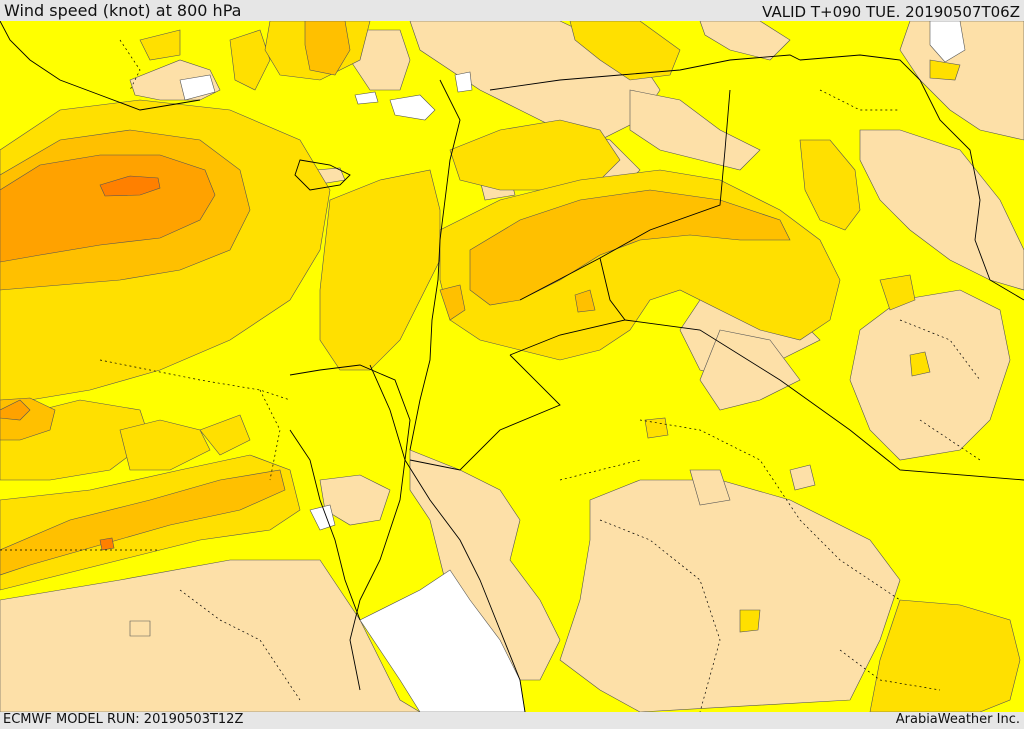  Describe the element at coordinates (123, 719) in the screenshot. I see `model-run-label: ECMWF MODEL RUN: 20190503T12Z` at that location.